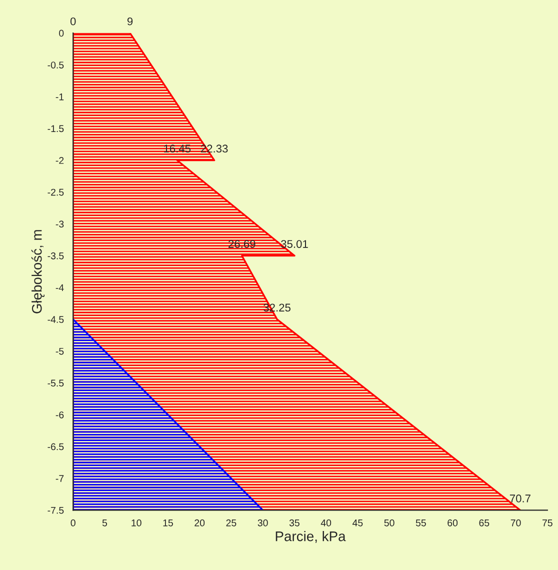  Describe the element at coordinates (73, 21) in the screenshot. I see `annotation: 0` at that location.